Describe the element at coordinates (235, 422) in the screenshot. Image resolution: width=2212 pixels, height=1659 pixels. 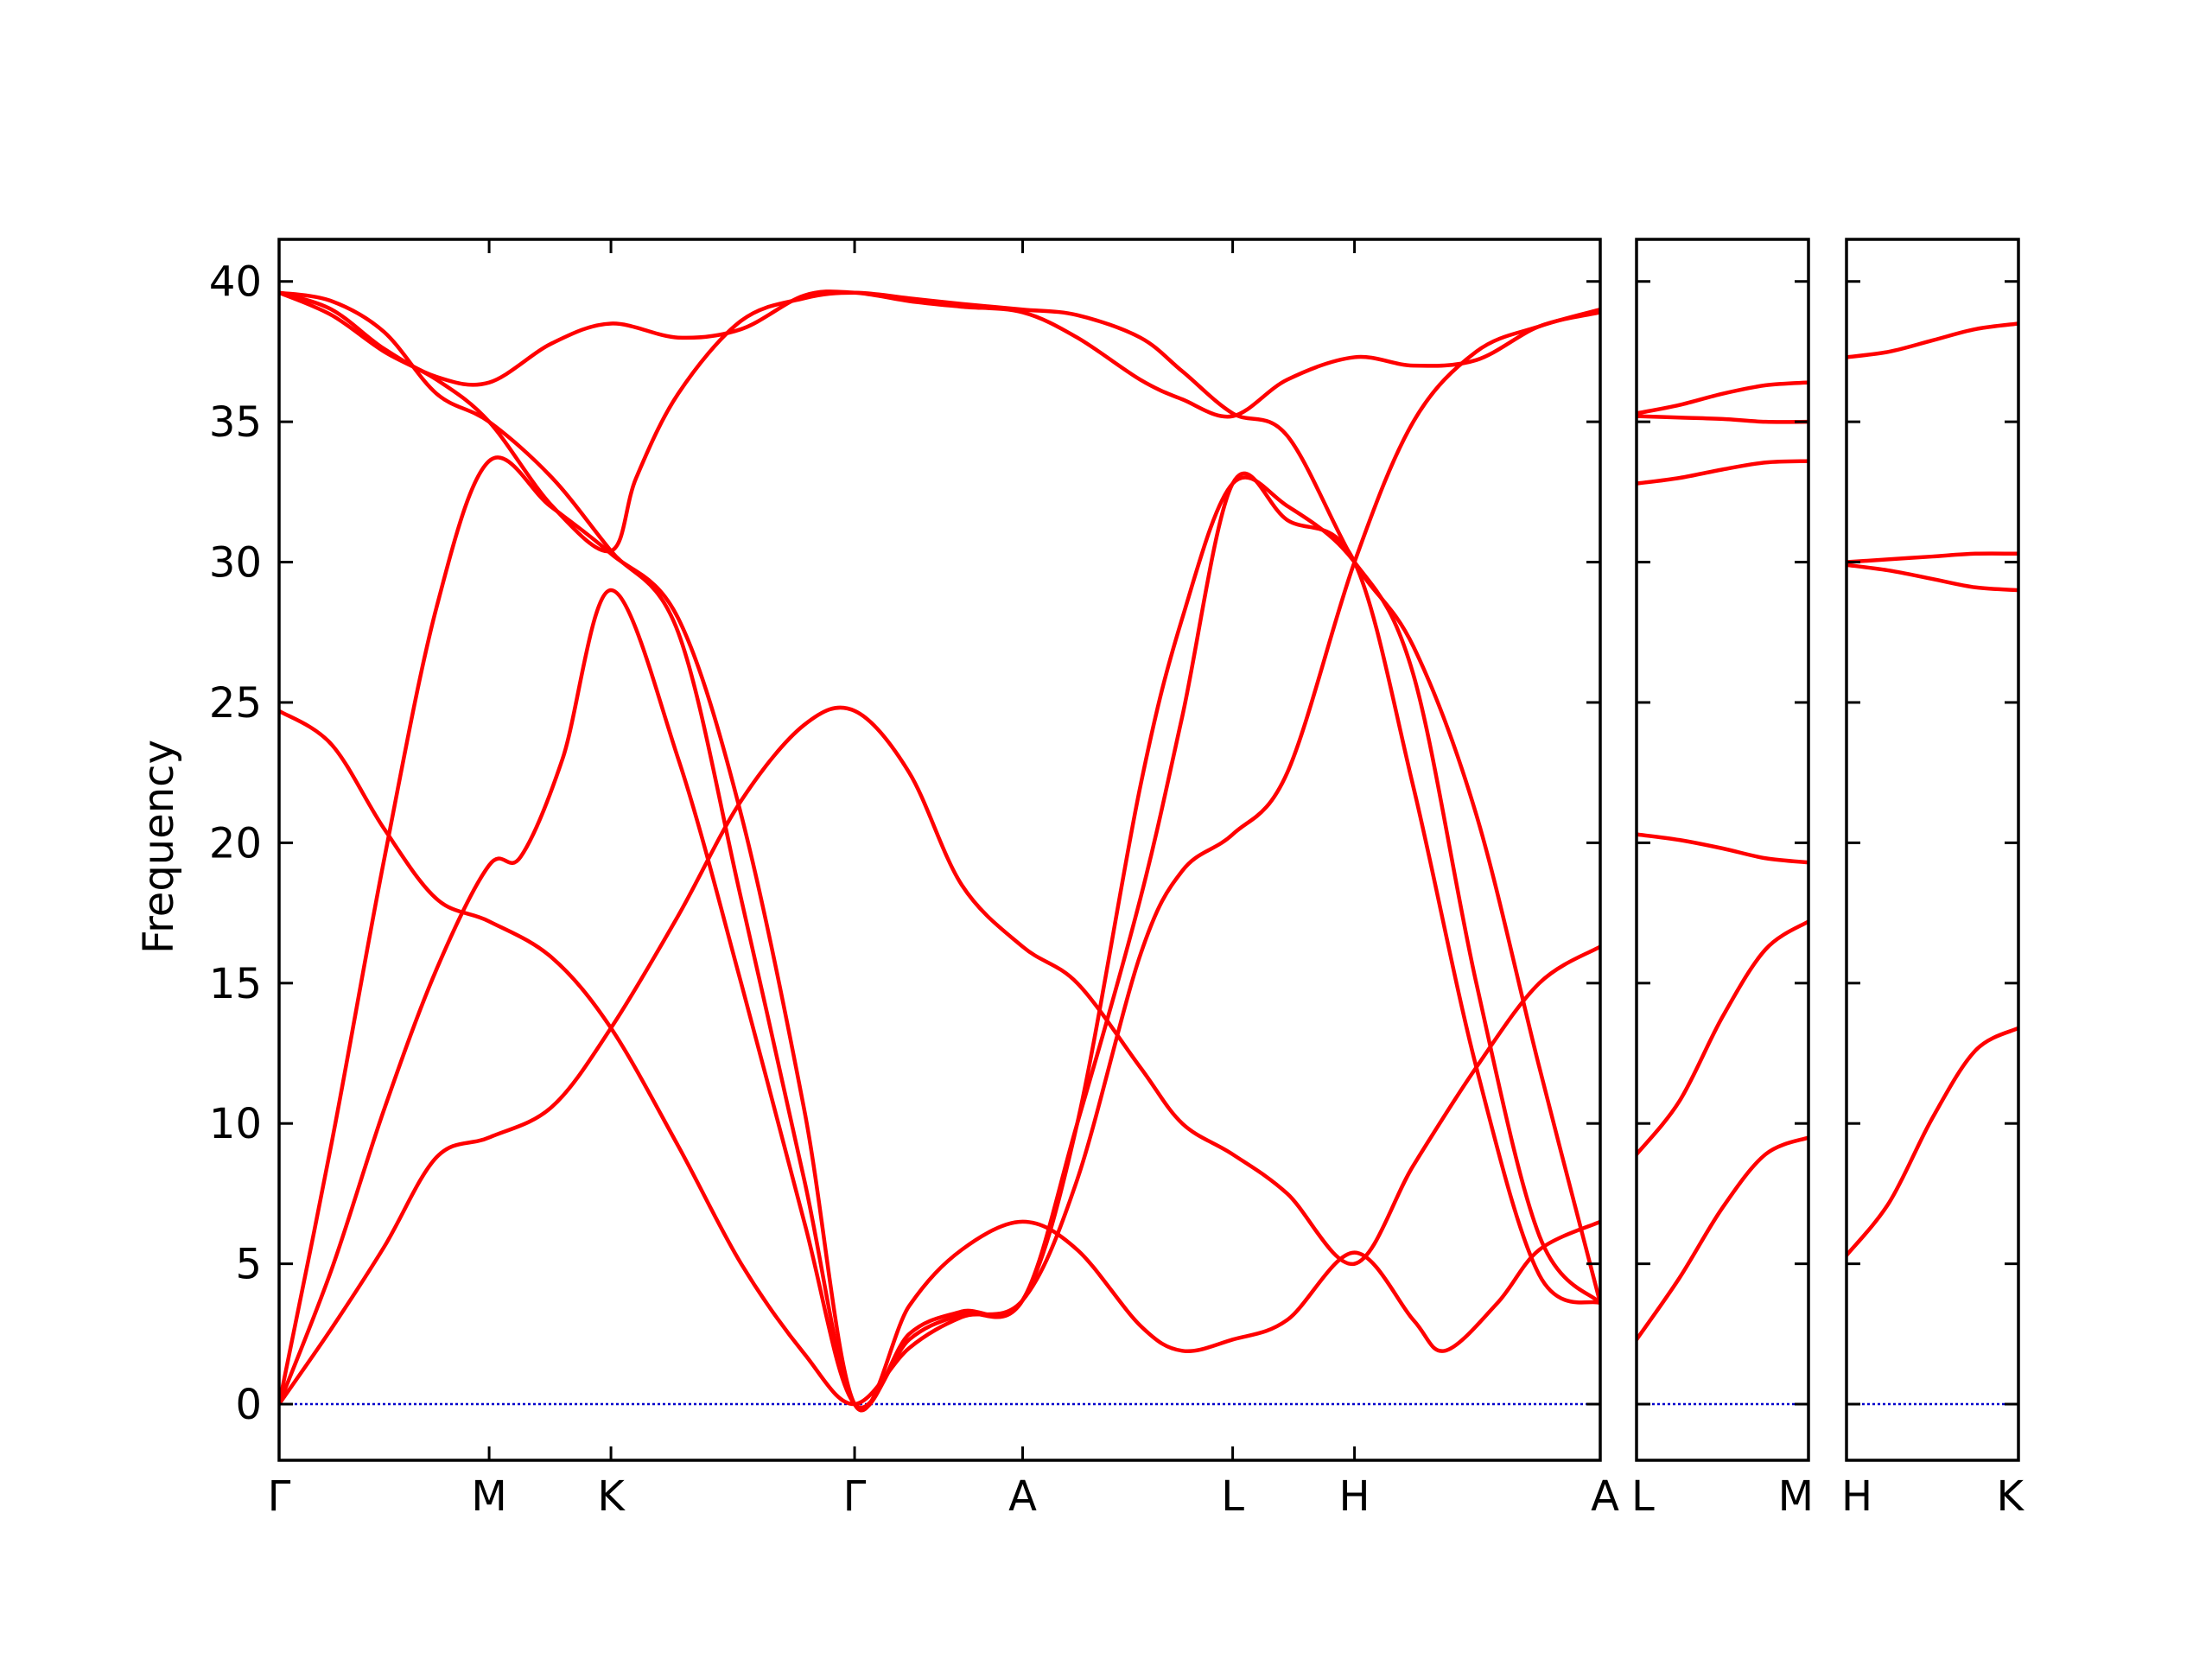
I see `y-tick-label: 35` at that location.